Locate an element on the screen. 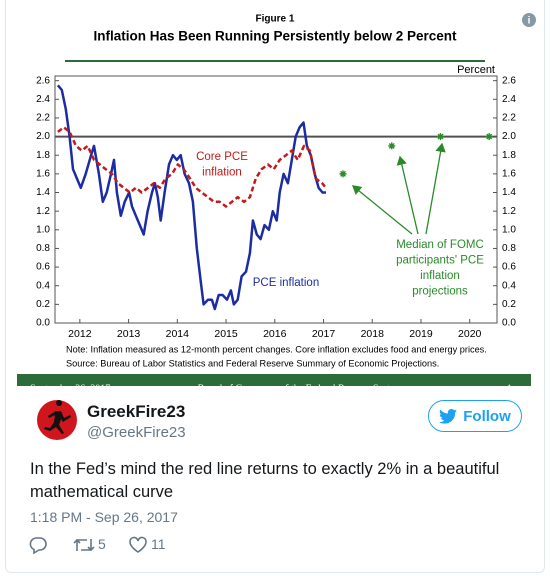 Image resolution: width=550 pixels, height=576 pixels. y-tick-label: 2.4 is located at coordinates (43, 99).